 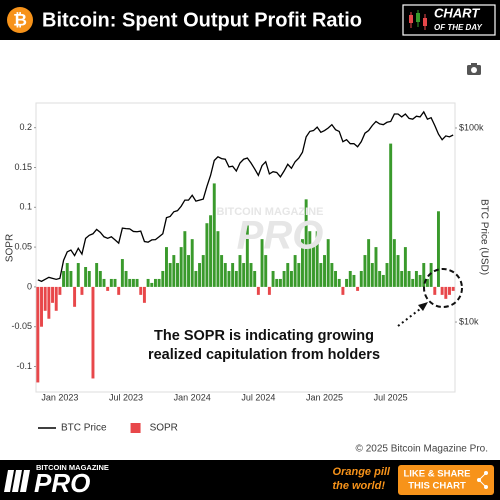 What do you see at coordinates (72, 467) in the screenshot?
I see `footer-brand-top: BITCOIN MAGAZINE` at bounding box center [72, 467].